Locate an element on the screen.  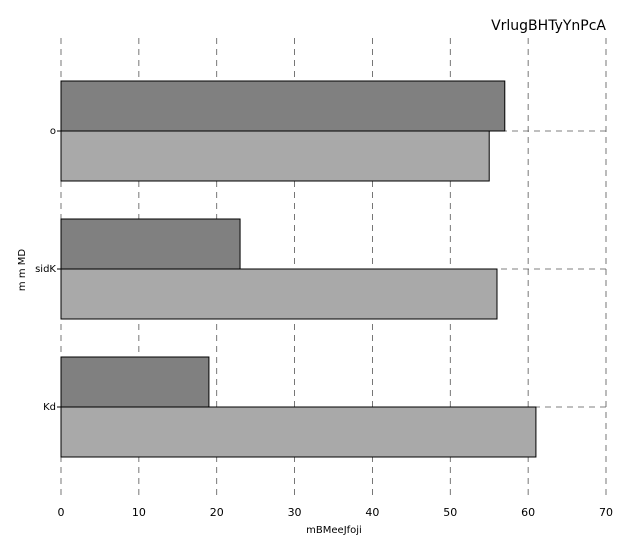
x-tick-label: 10 is located at coordinates (139, 512).